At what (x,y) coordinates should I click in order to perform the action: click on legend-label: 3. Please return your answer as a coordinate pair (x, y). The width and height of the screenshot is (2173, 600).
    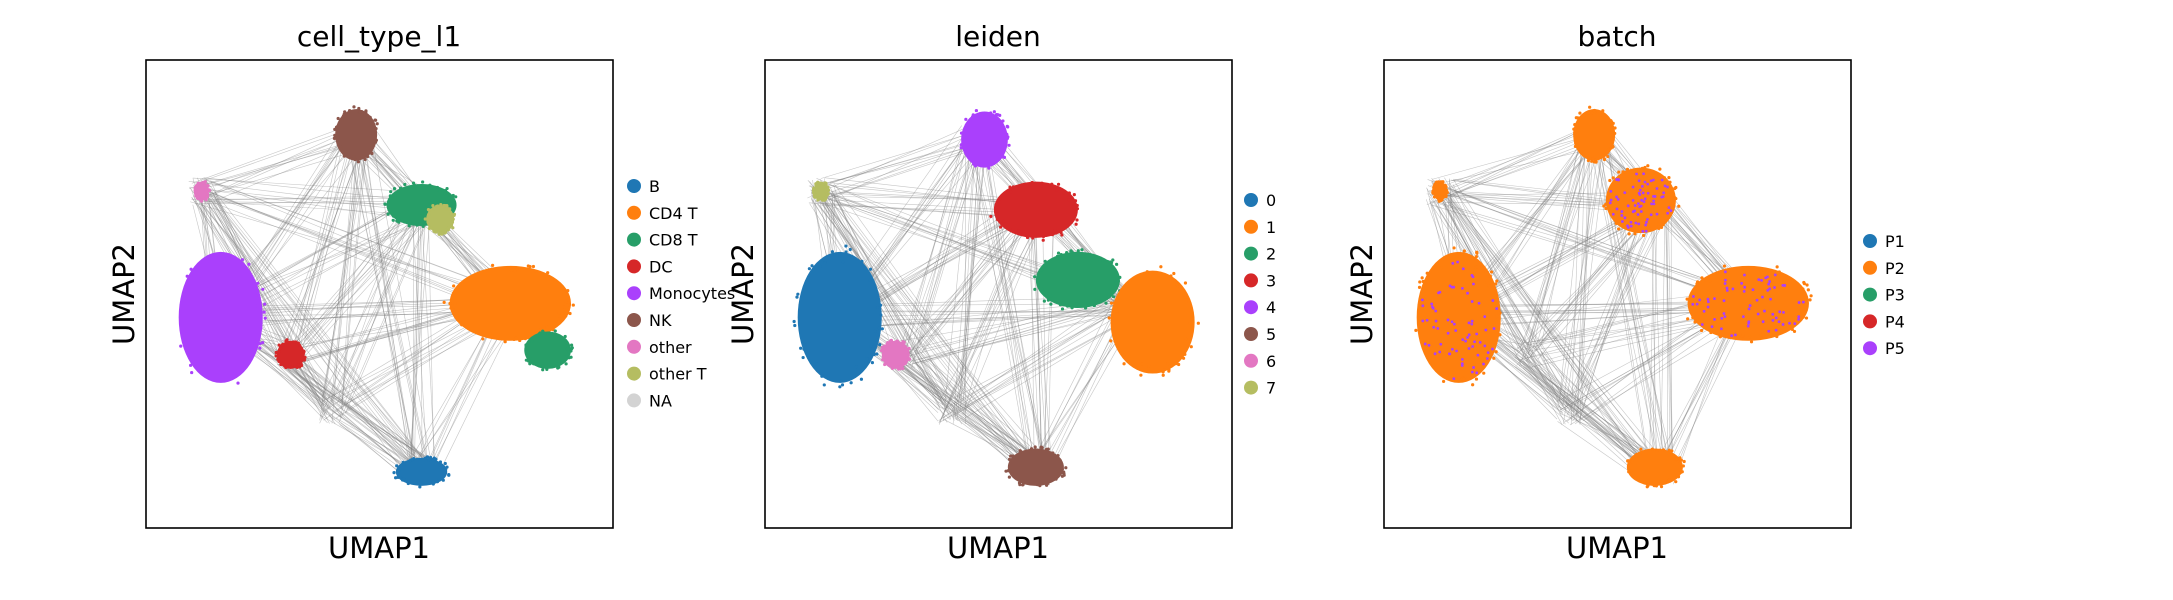
    Looking at the image, I should click on (1271, 280).